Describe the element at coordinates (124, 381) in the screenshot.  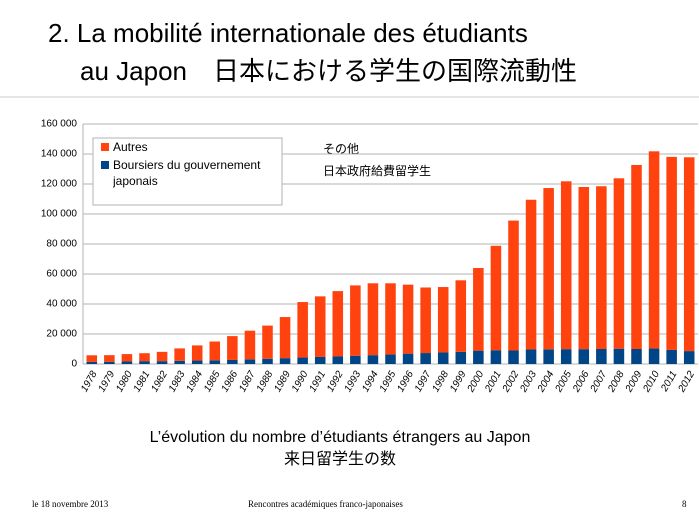
I see `x-tick-label: 1980` at that location.